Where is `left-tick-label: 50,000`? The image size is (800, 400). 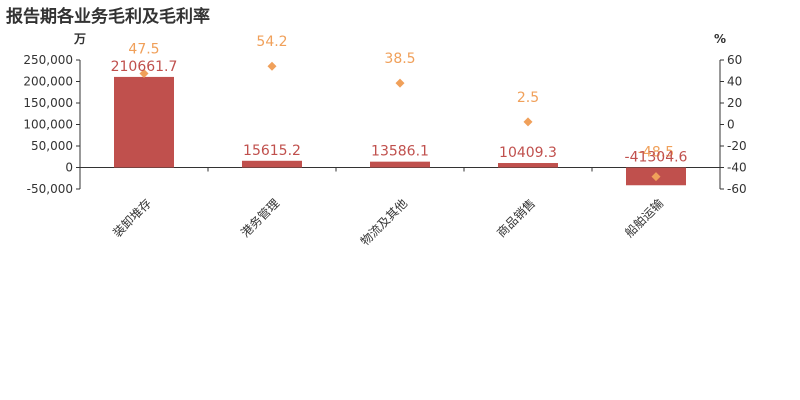 left-tick-label: 50,000 is located at coordinates (52, 146).